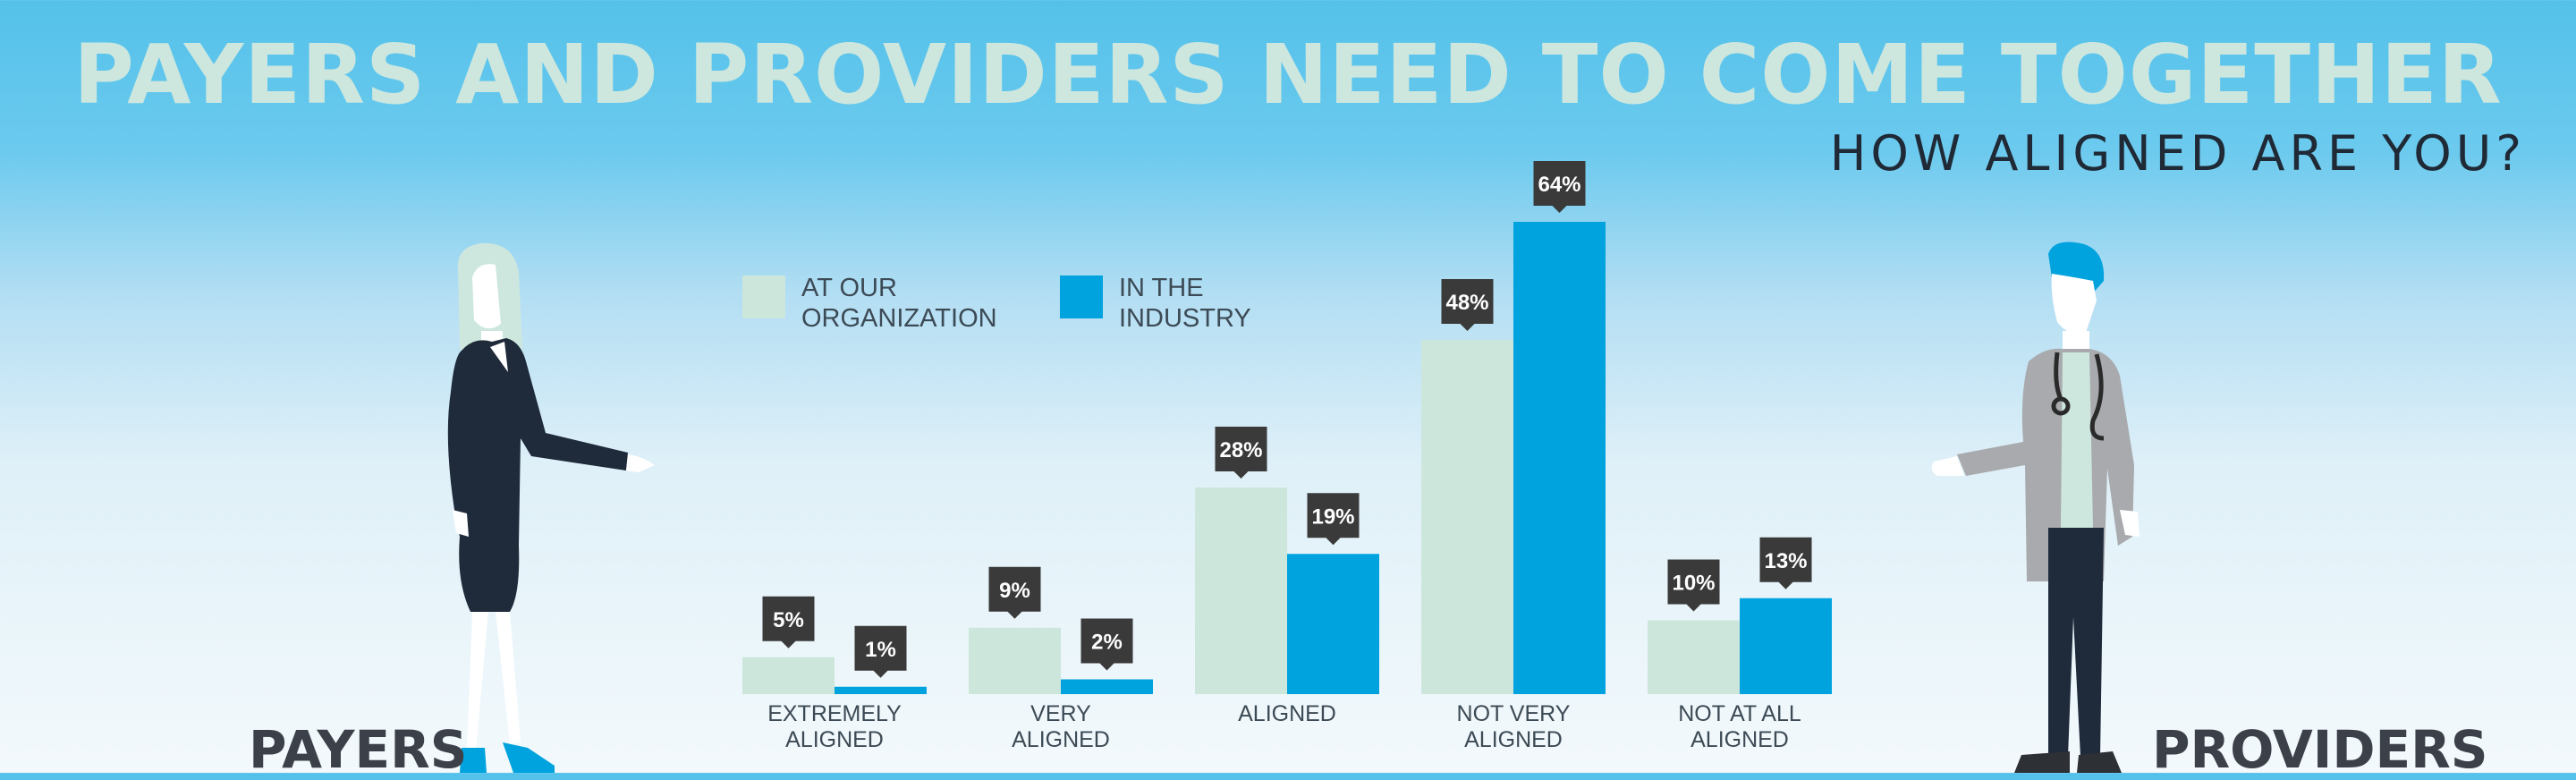 This screenshot has height=780, width=2576. I want to click on data-label: 9%, so click(1014, 591).